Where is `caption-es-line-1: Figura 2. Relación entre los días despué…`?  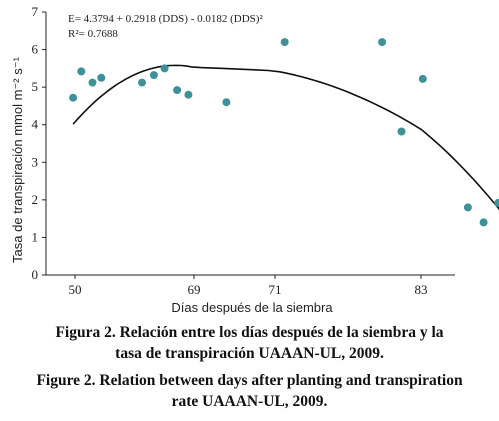
caption-es-line-1: Figura 2. Relación entre los días despué… is located at coordinates (249, 332).